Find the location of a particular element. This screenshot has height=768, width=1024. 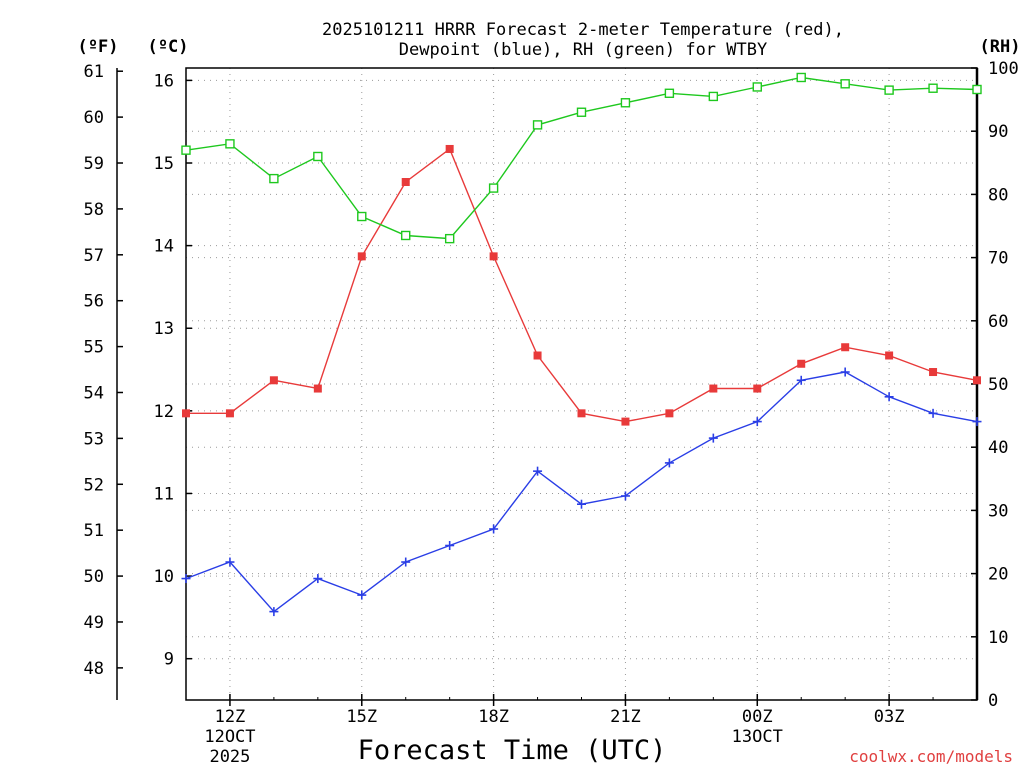

rh-unit-label: (RH) is located at coordinates (1000, 47).